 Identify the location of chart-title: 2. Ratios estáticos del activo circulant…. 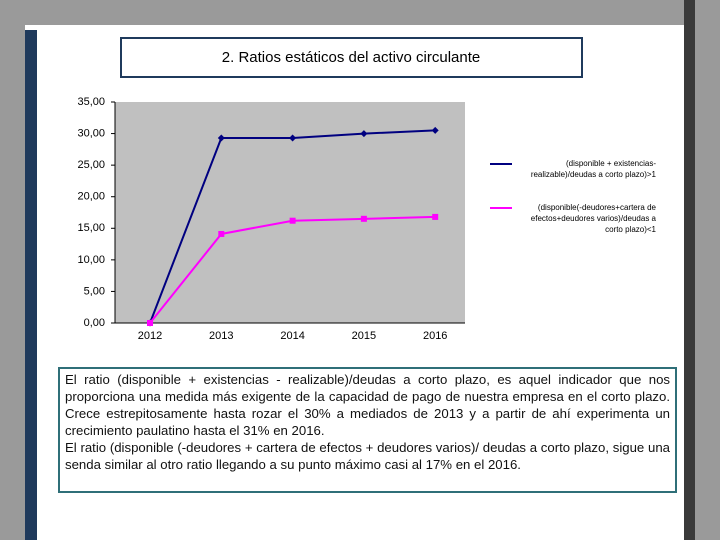
(351, 57).